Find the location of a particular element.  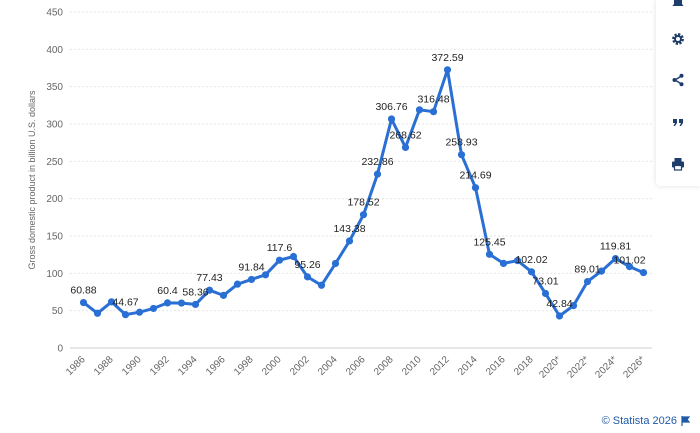

data-label: 143.38 is located at coordinates (349, 229).